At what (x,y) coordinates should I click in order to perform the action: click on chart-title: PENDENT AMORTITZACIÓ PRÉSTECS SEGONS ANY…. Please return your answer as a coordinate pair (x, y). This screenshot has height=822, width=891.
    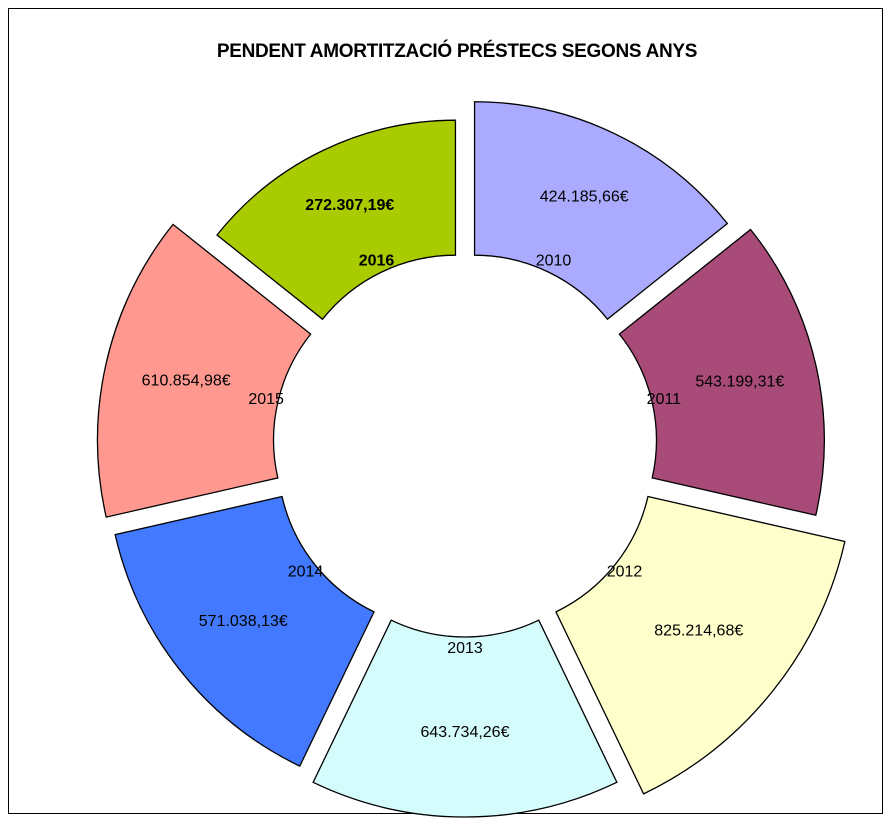
    Looking at the image, I should click on (457, 51).